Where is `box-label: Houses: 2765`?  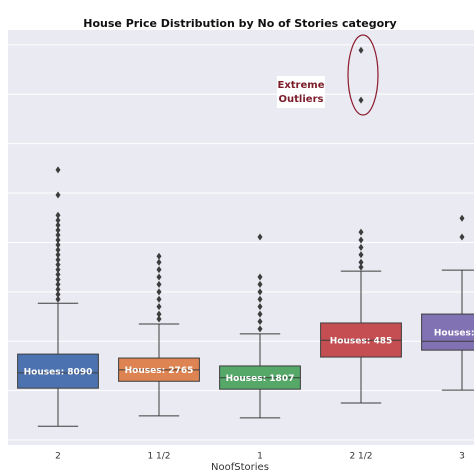 box-label: Houses: 2765 is located at coordinates (159, 371).